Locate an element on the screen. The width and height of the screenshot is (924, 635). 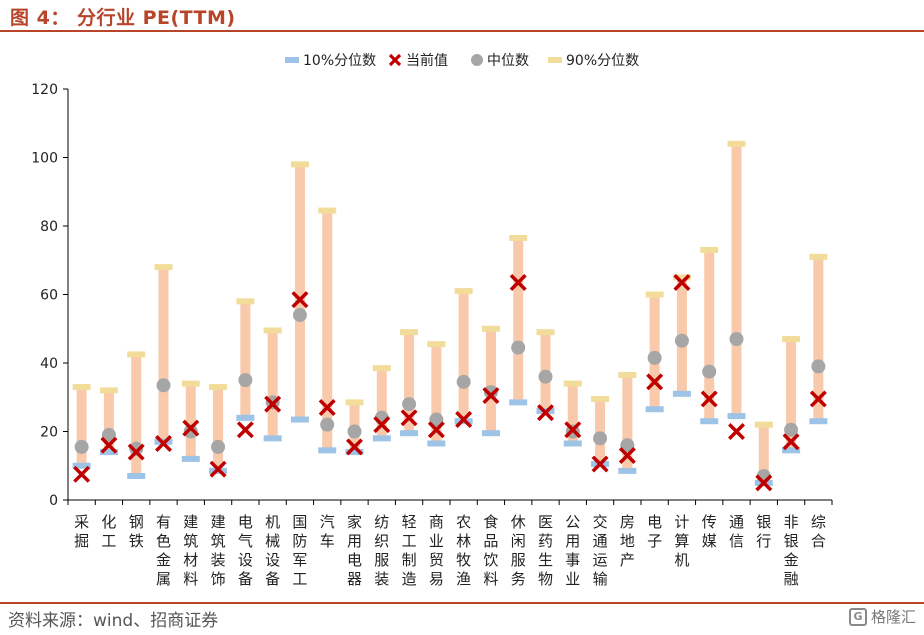
category-label: 化工 is located at coordinates (108, 531).